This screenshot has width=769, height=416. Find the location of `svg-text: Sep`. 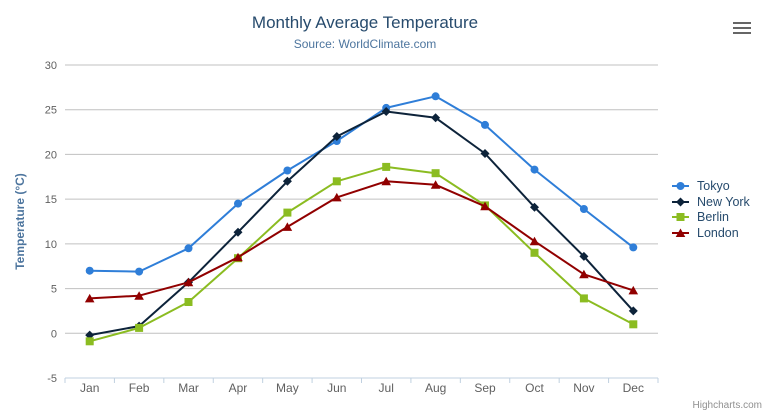

svg-text: Sep is located at coordinates (485, 388).